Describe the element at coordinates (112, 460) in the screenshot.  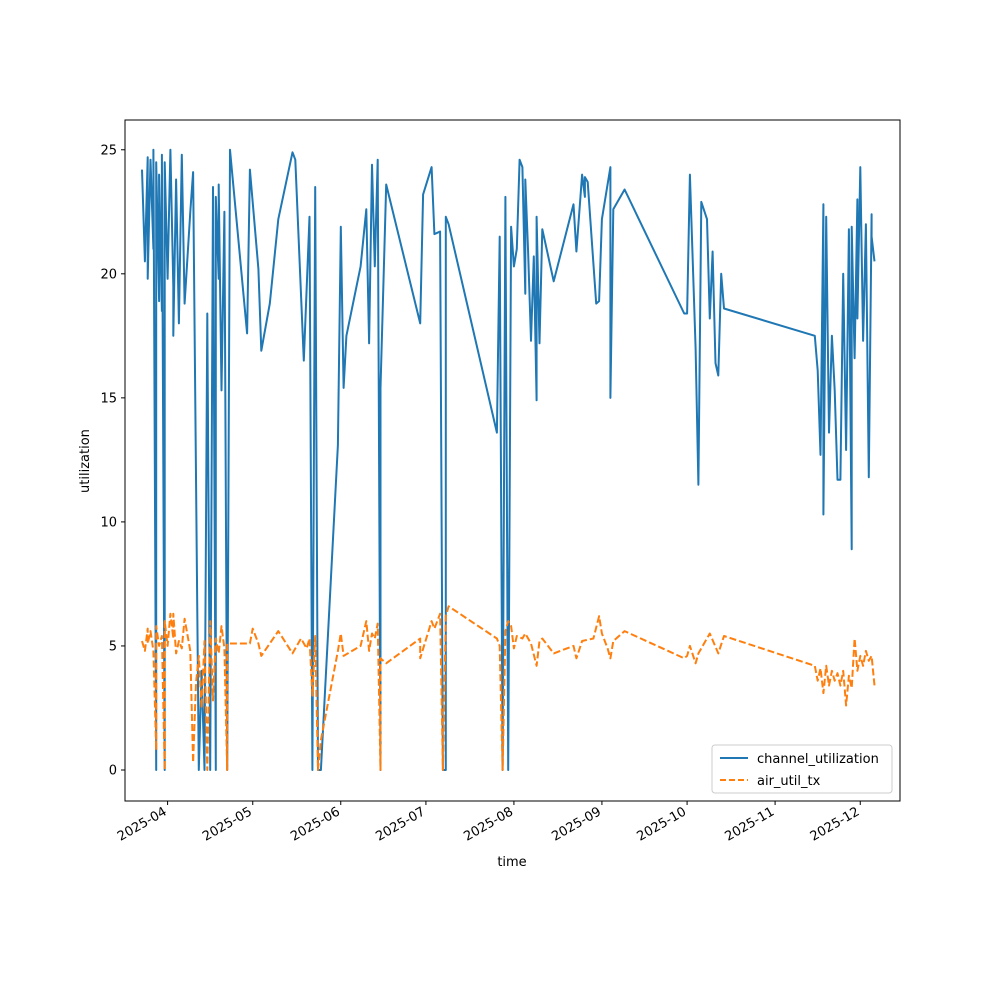
I see `y-axis: 0 5 10 15 20 25` at that location.